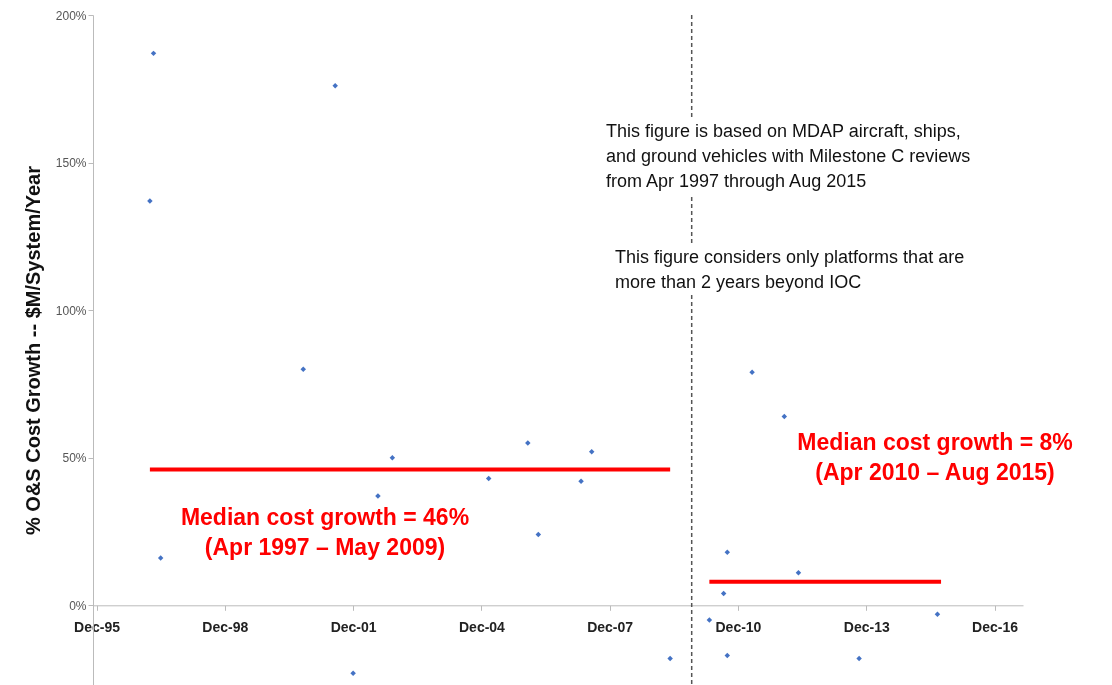  What do you see at coordinates (71, 15) in the screenshot?
I see `y-tick-label: 200%` at bounding box center [71, 15].